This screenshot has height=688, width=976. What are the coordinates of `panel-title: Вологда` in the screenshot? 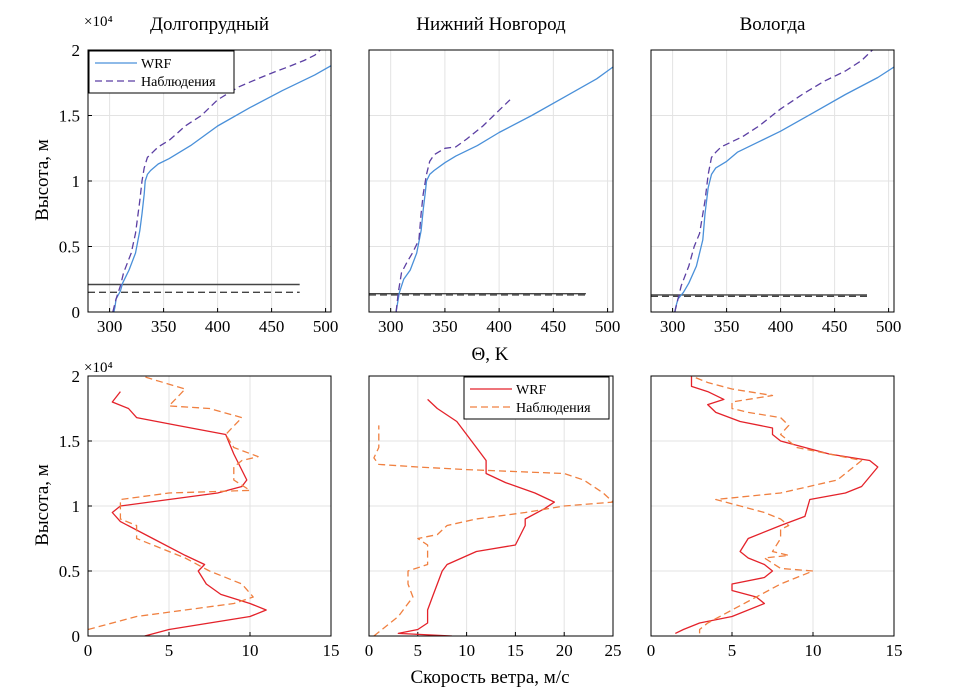 It's located at (773, 24).